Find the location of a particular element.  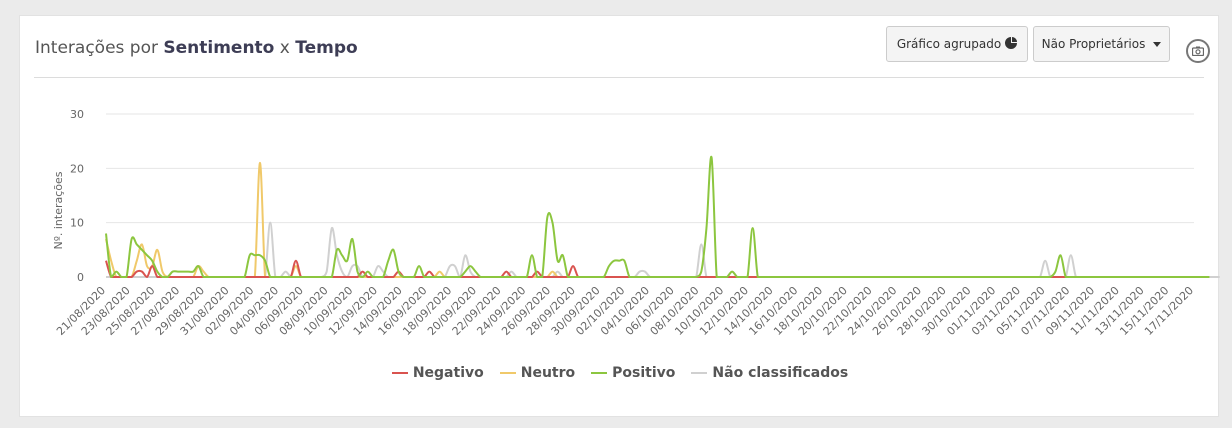

legend-item-n-o-classificados: Não classificados is located at coordinates (769, 373).